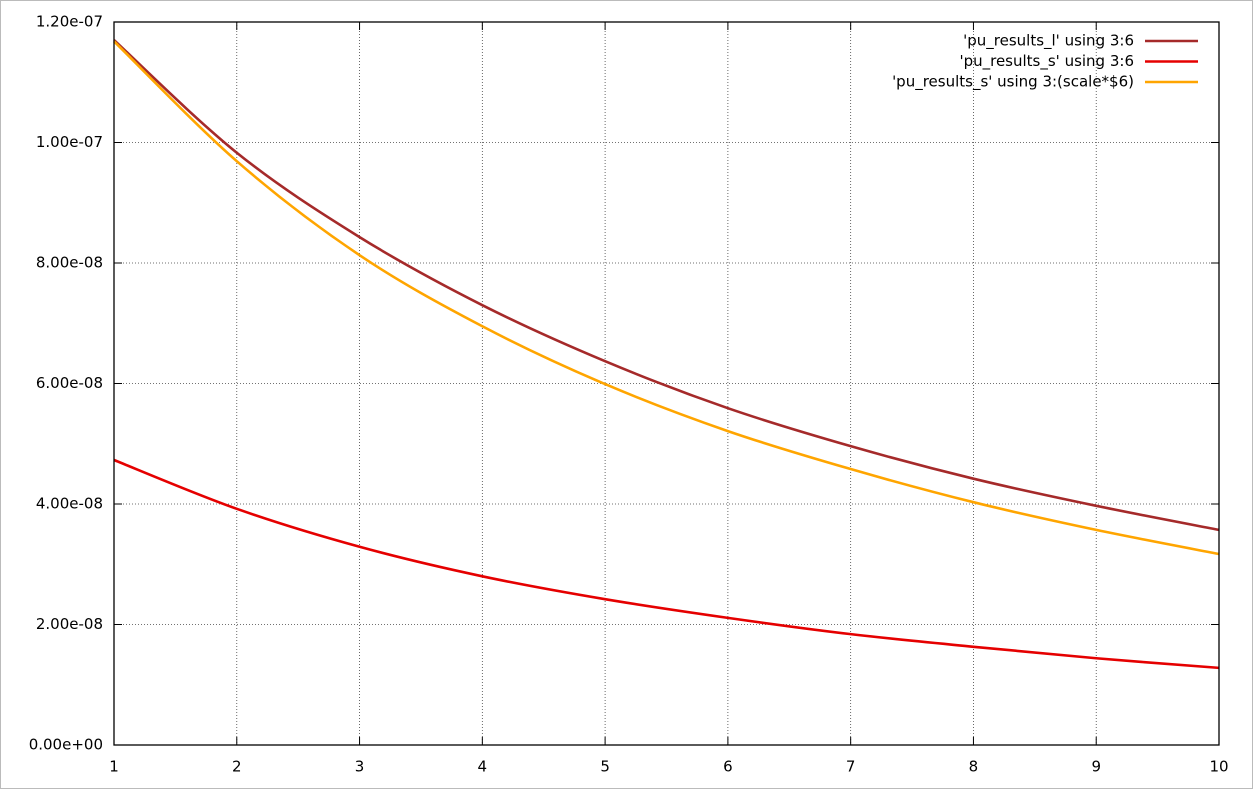  I want to click on x-tick-label: 7, so click(851, 767).